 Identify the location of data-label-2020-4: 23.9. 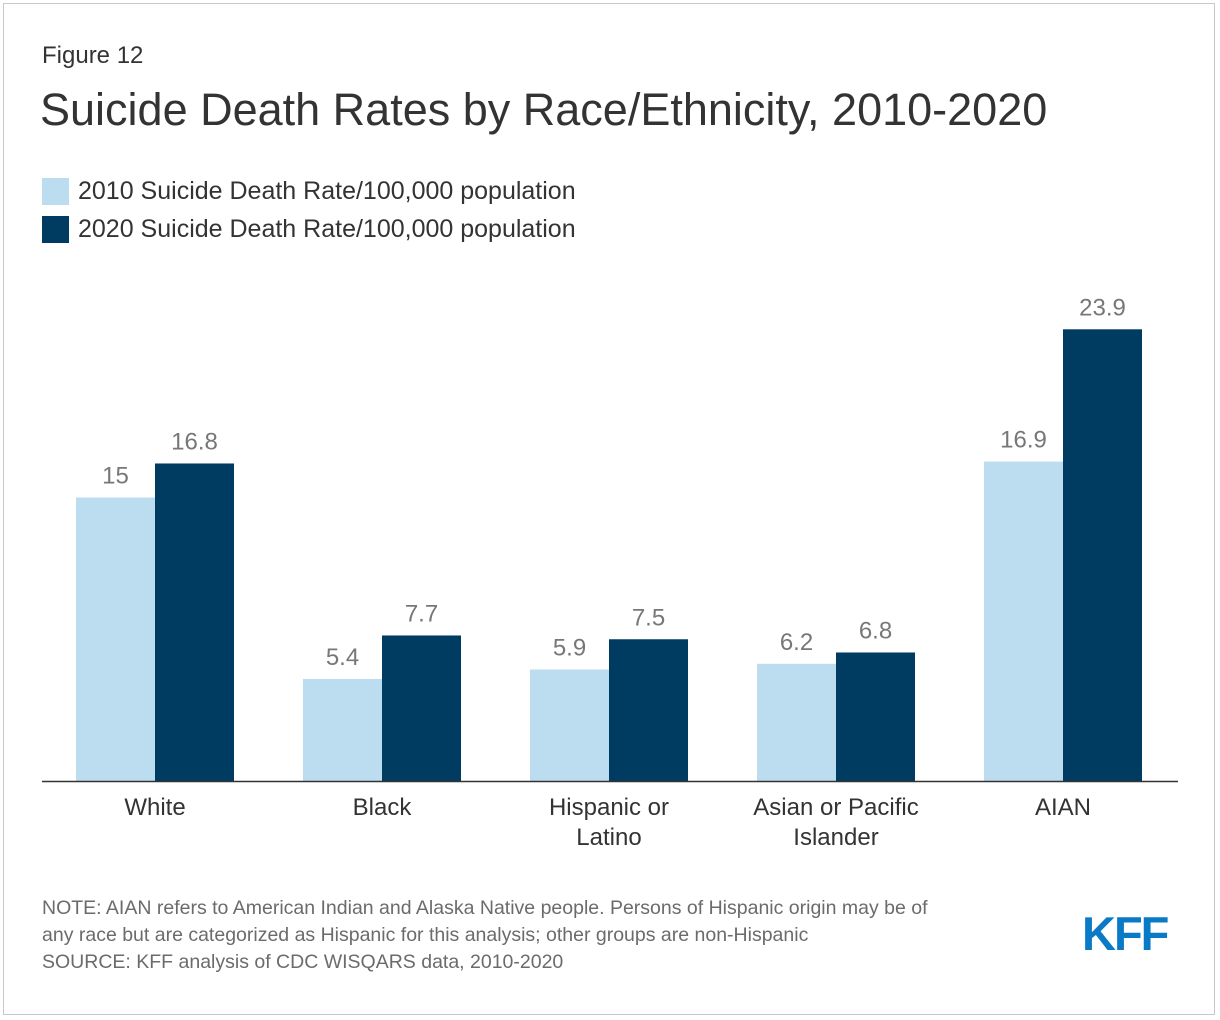
(1102, 307).